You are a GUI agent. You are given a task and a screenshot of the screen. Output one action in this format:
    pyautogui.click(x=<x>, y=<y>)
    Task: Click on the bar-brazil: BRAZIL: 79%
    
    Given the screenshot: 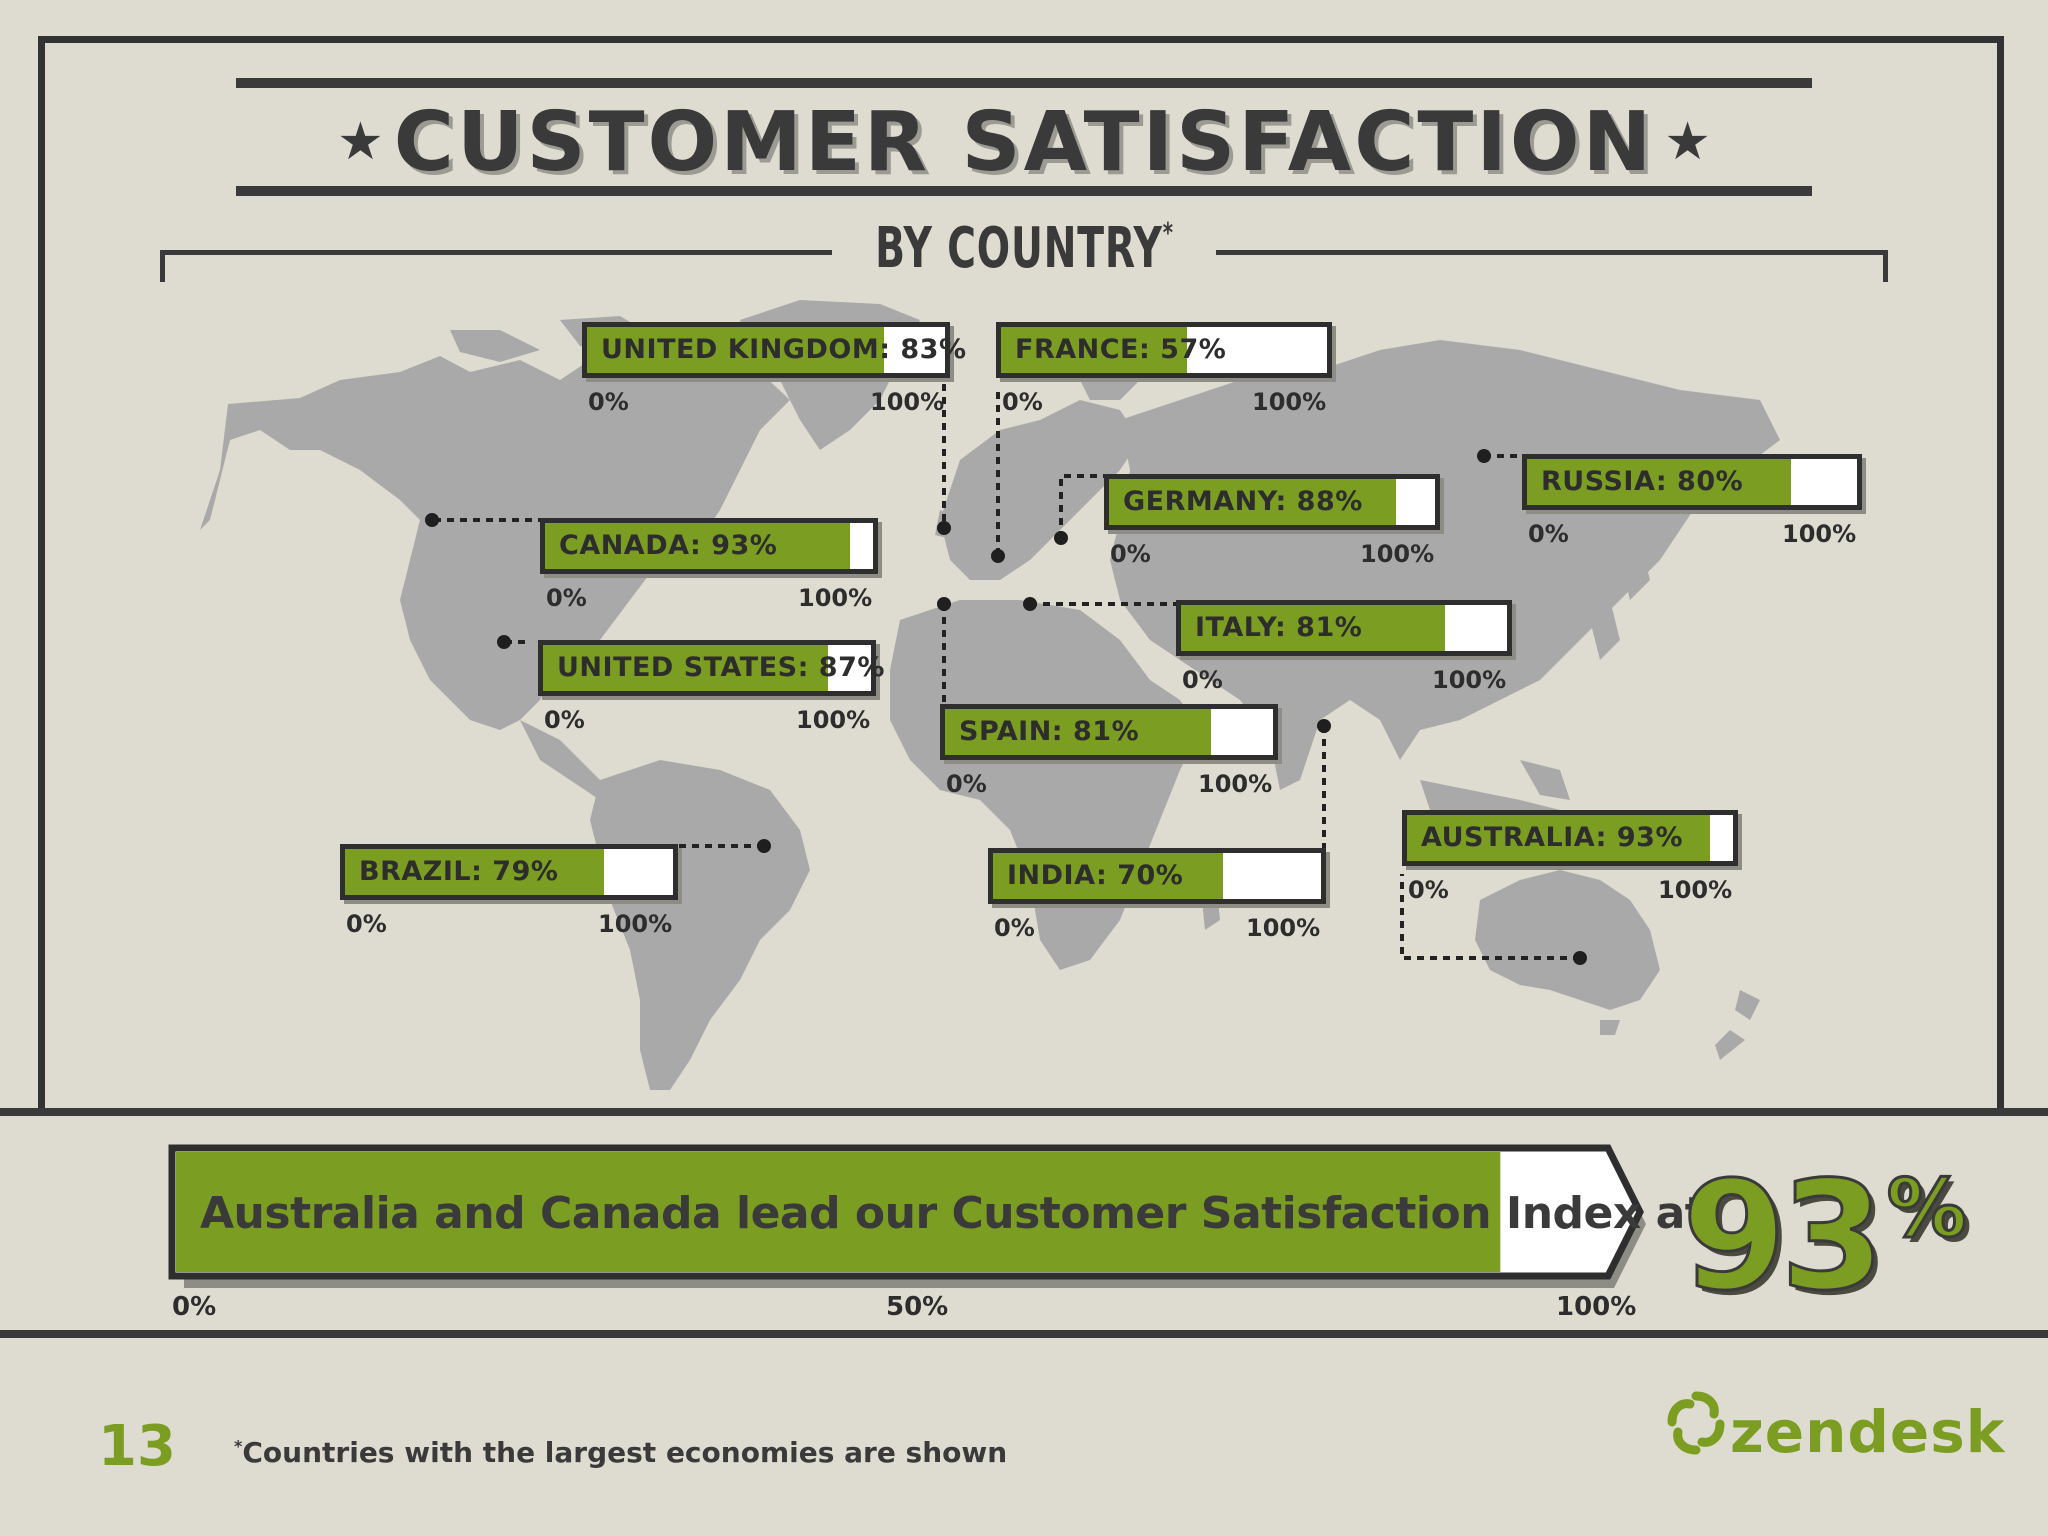 What is the action you would take?
    pyautogui.click(x=509, y=872)
    